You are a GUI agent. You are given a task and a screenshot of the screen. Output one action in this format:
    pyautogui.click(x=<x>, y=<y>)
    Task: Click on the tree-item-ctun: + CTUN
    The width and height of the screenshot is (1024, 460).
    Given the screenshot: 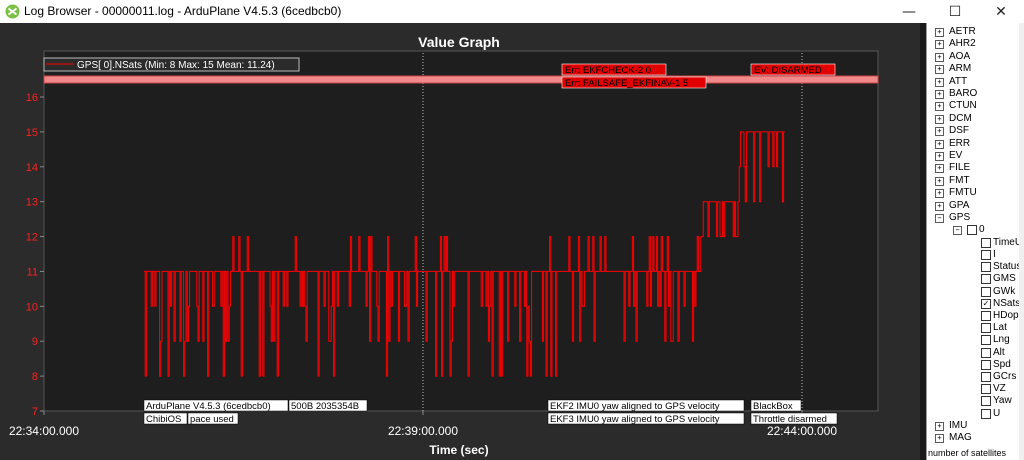 What is the action you would take?
    pyautogui.click(x=977, y=106)
    